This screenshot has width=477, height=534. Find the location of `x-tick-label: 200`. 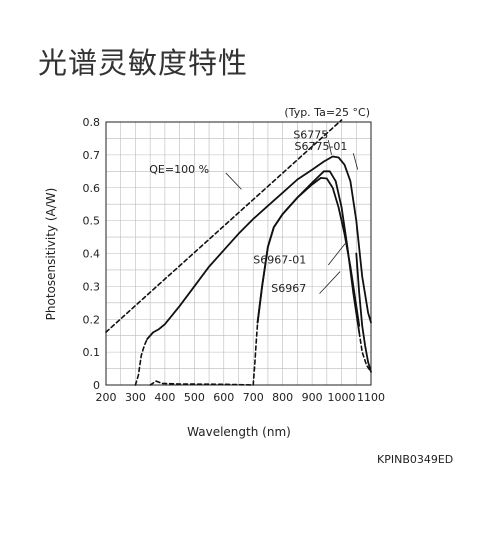

x-tick-label: 200 is located at coordinates (106, 397).